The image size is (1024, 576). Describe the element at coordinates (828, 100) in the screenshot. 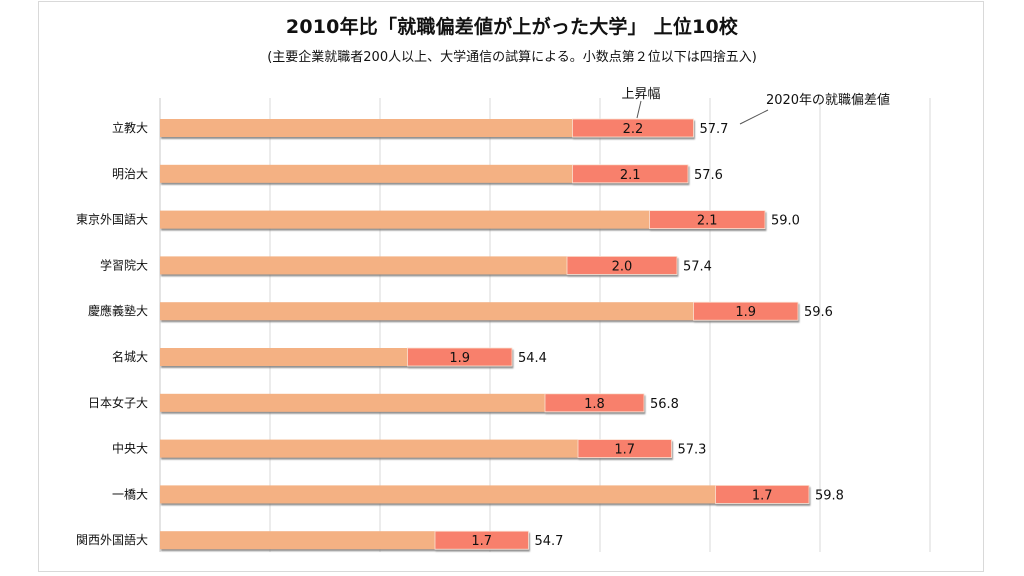

I see `total-annotation-label: 2020年の就職偏差値` at that location.